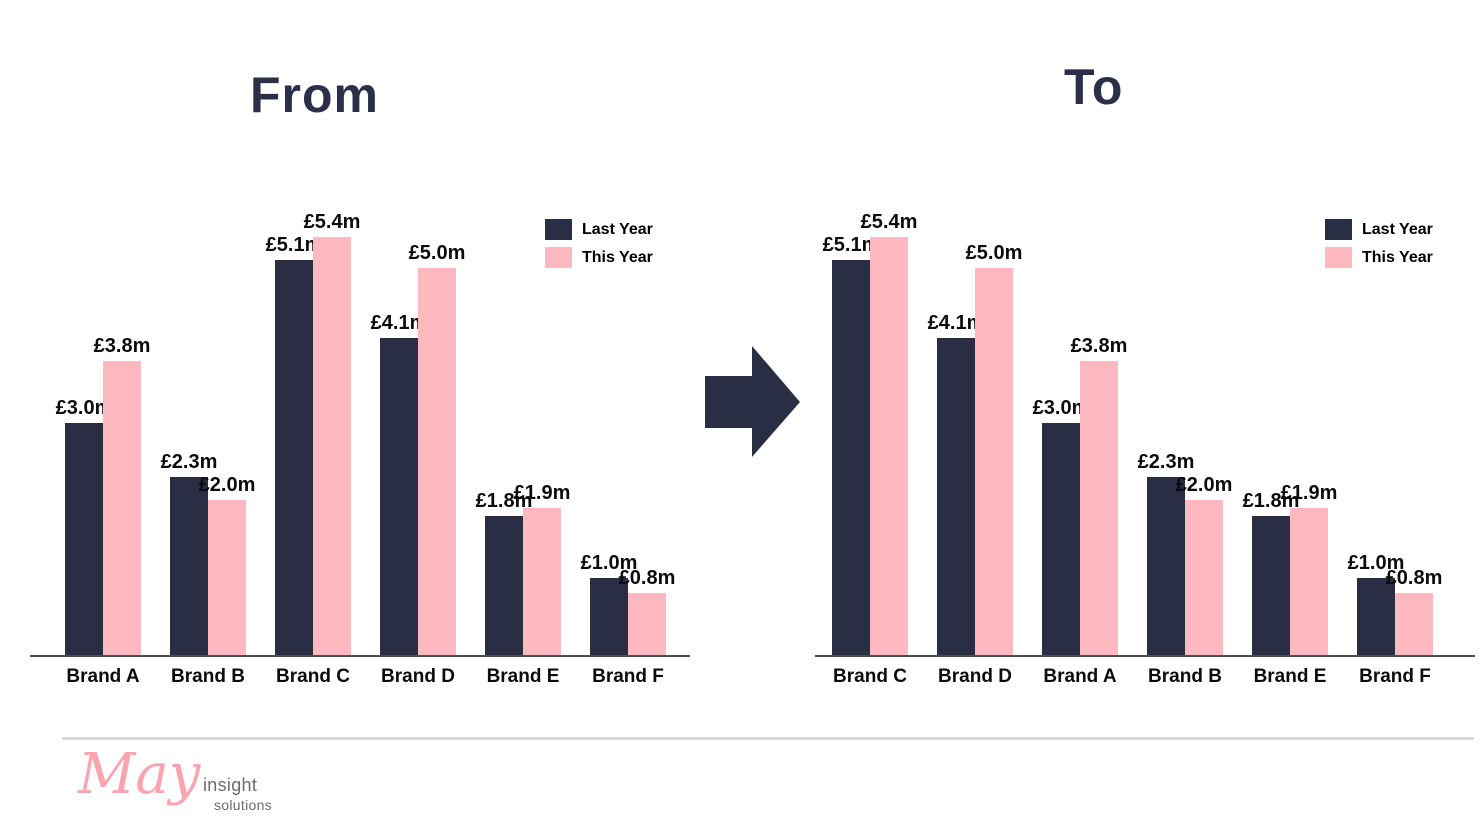 Image resolution: width=1480 pixels, height=832 pixels. What do you see at coordinates (294, 457) in the screenshot?
I see `bar-last-year-brand-c` at bounding box center [294, 457].